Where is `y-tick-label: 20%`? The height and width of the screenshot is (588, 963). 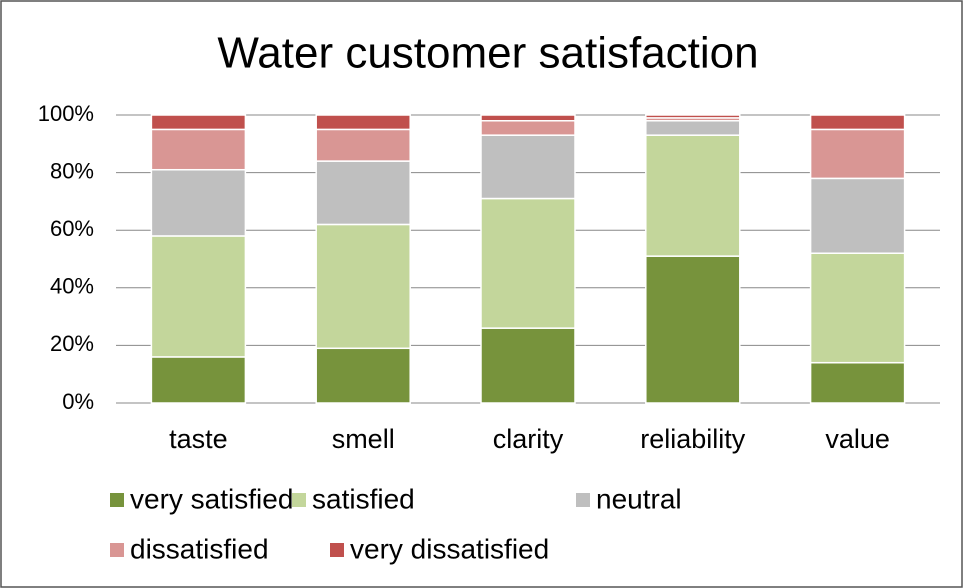 y-tick-label: 20% is located at coordinates (72, 343).